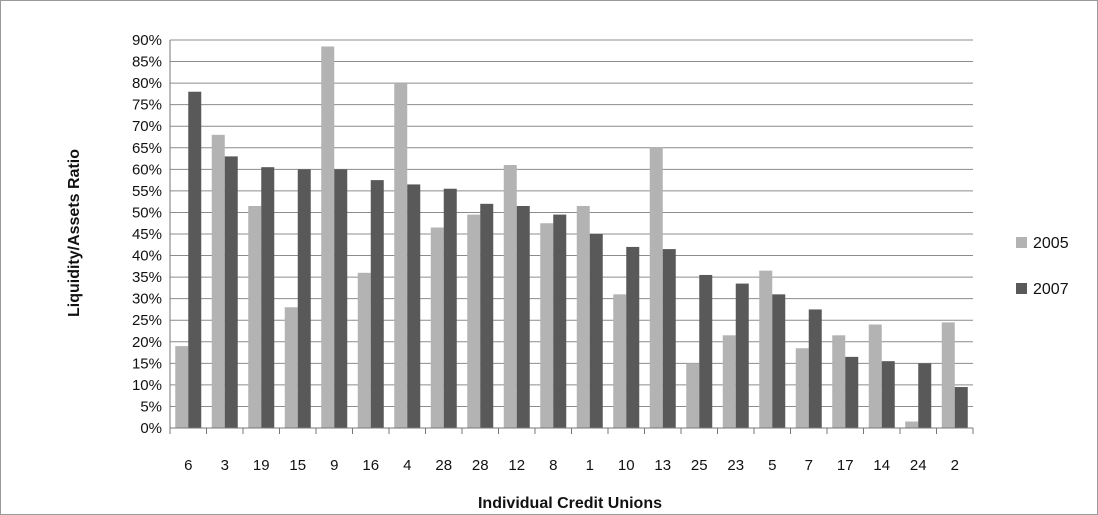 The height and width of the screenshot is (515, 1098). What do you see at coordinates (225, 465) in the screenshot?
I see `x-tick-label: 3` at bounding box center [225, 465].